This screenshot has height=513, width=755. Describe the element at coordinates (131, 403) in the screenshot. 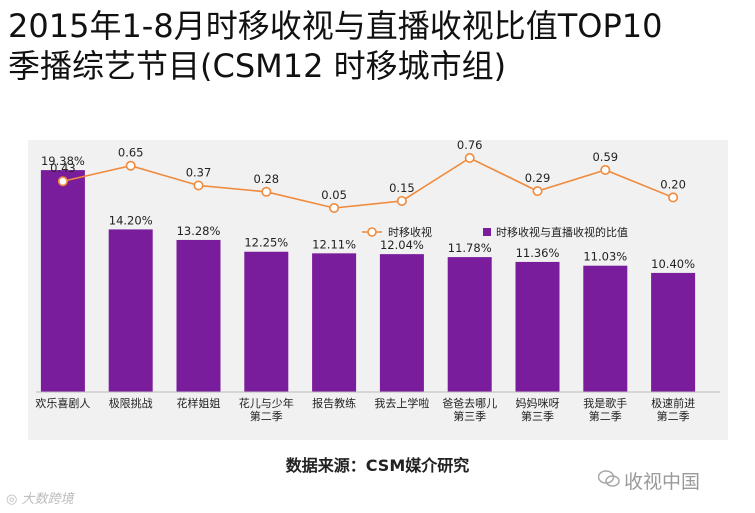

I see `category-label-1: 极限挑战` at that location.